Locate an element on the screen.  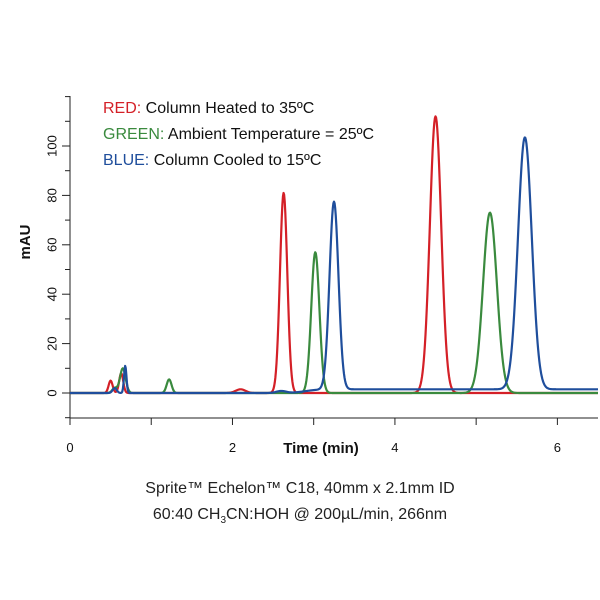
caption-conditions-pre: 60:40 CH is located at coordinates (186, 514).